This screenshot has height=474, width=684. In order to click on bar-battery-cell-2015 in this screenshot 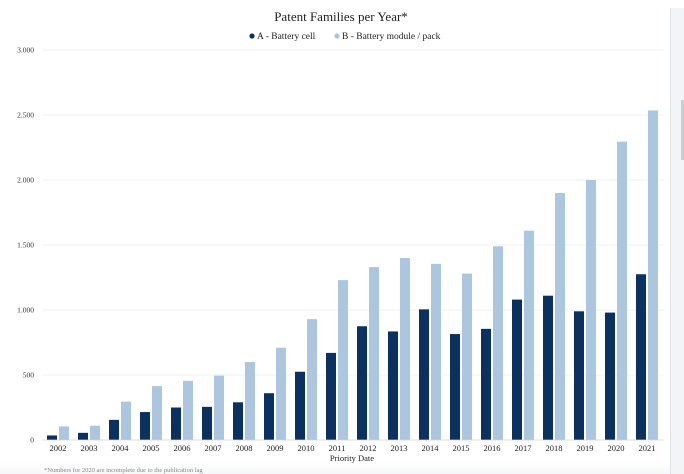, I will do `click(455, 387)`.